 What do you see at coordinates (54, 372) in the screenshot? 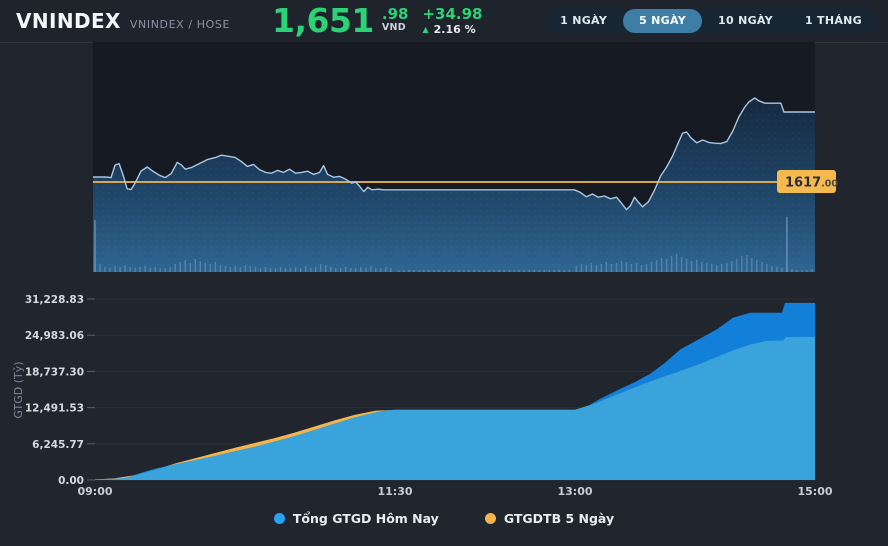
I see `y-tick-label: 18,737.30` at bounding box center [54, 372].